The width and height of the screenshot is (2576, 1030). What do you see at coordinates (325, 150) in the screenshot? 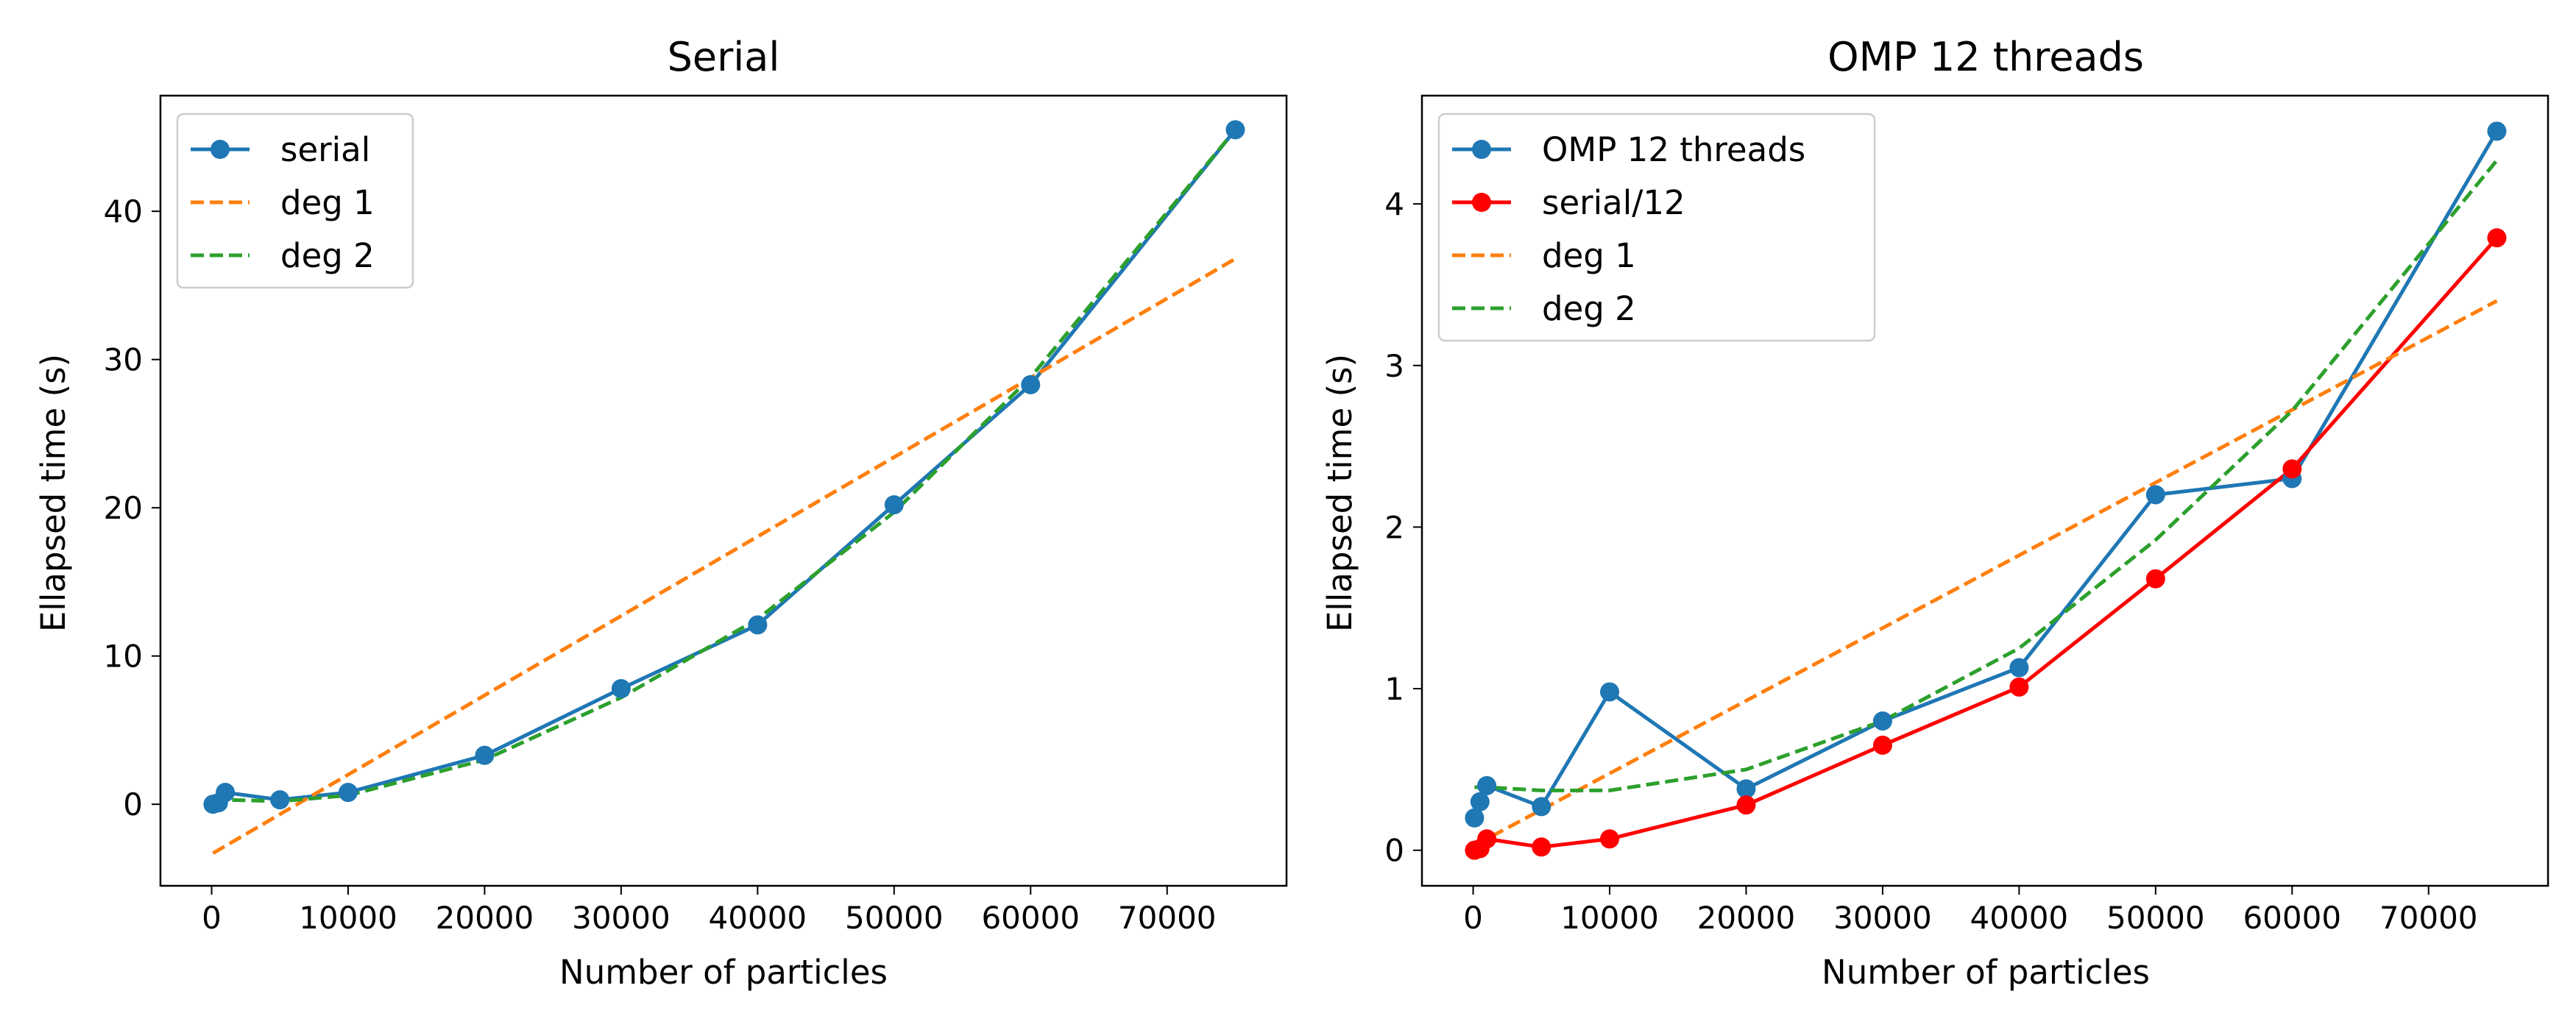
I see `serial-legend-label: serial` at bounding box center [325, 150].